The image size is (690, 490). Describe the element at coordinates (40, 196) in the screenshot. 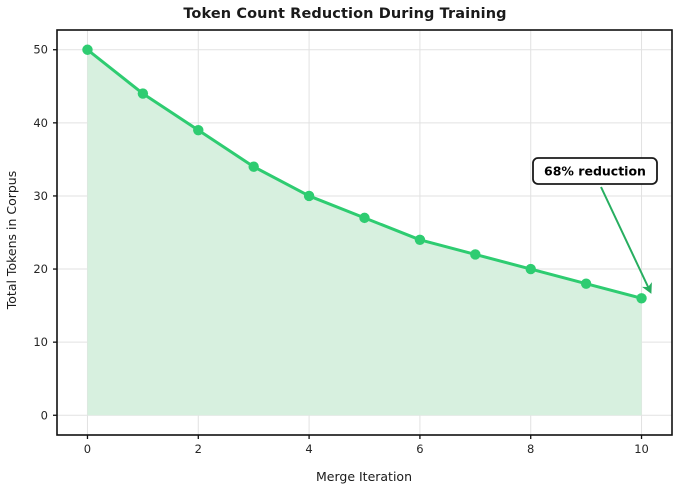

I see `y-tick-label: 30` at that location.